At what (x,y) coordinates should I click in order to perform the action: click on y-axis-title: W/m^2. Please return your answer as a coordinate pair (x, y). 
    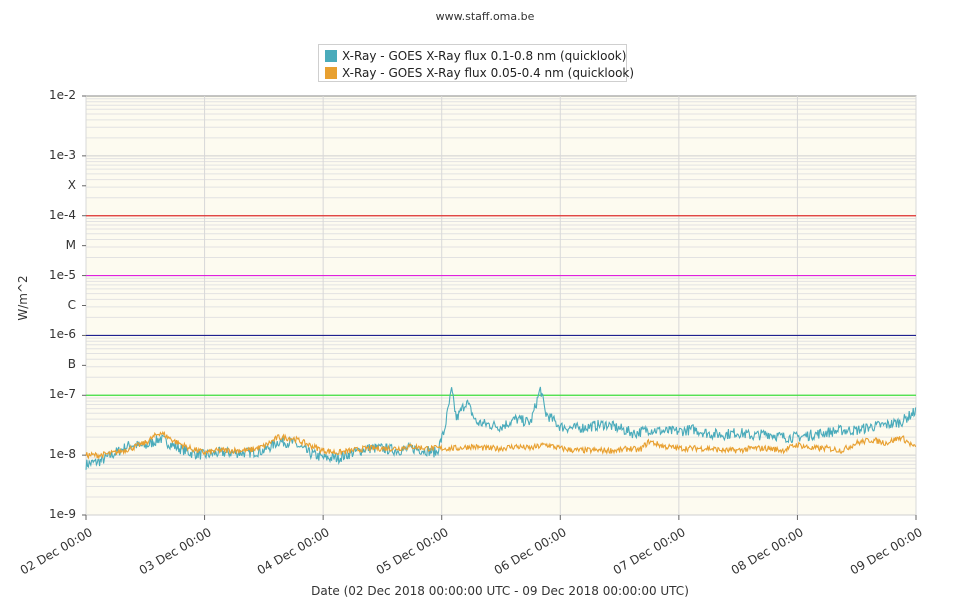
    Looking at the image, I should click on (23, 298).